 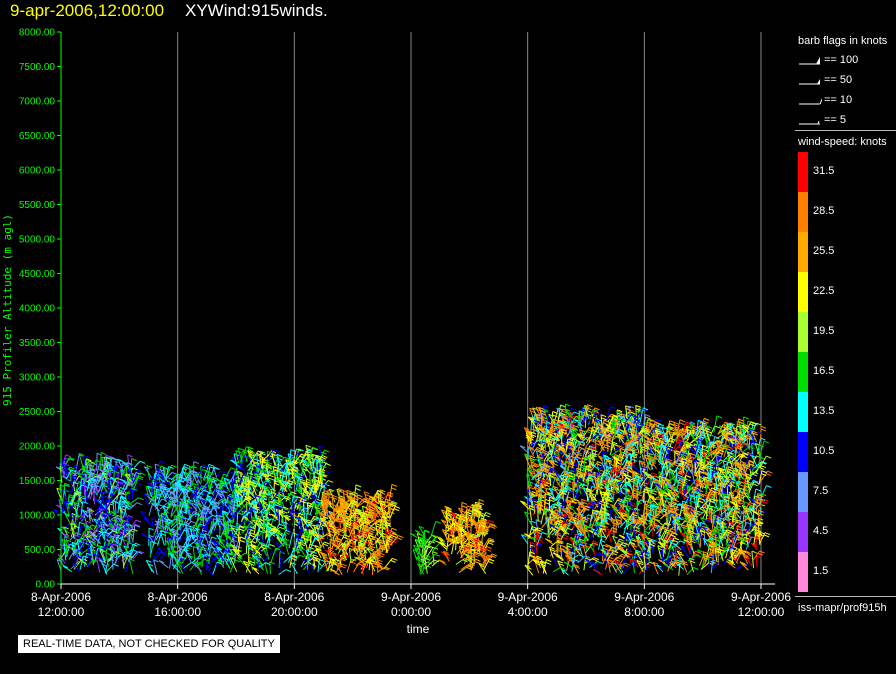 What do you see at coordinates (824, 251) in the screenshot?
I see `speed-label: 25.5` at bounding box center [824, 251].